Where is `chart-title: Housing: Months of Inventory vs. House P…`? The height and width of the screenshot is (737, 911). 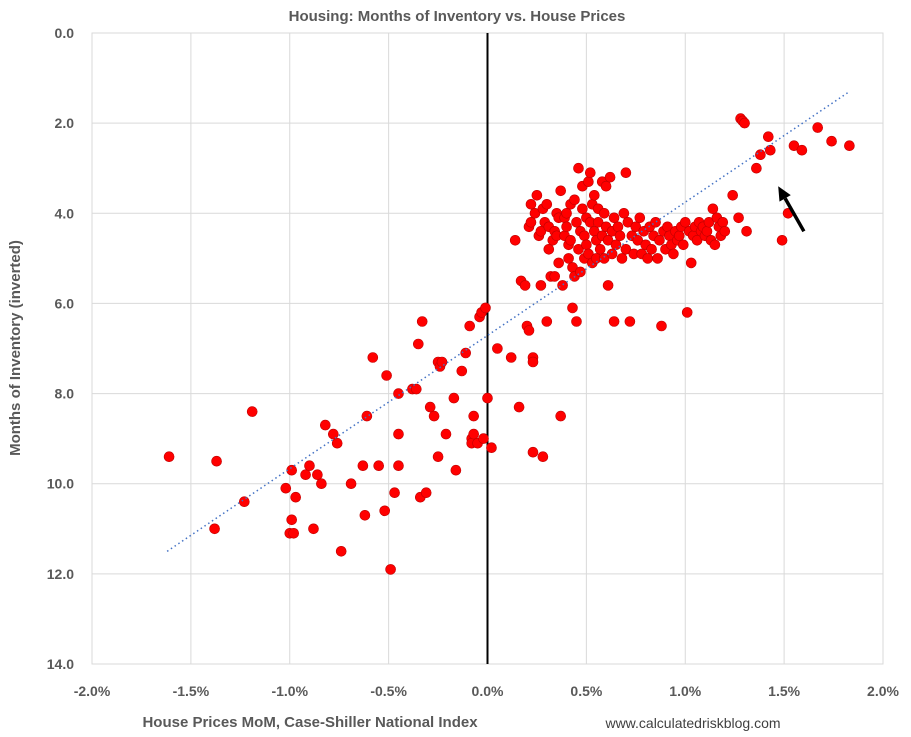 chart-title: Housing: Months of Inventory vs. House P… is located at coordinates (457, 16).